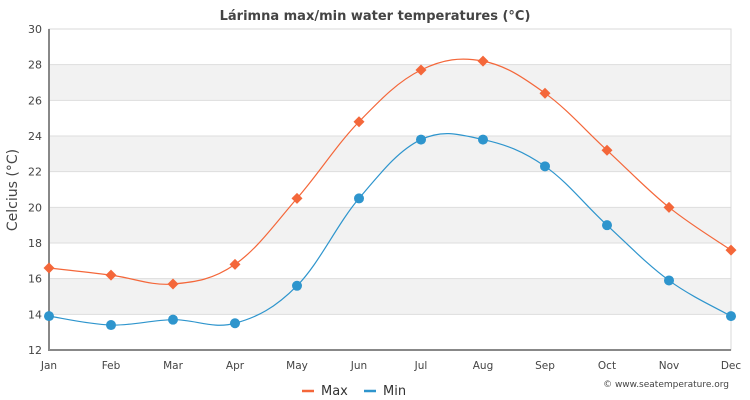  What do you see at coordinates (48, 366) in the screenshot?
I see `x-tick-label: Jan` at bounding box center [48, 366].